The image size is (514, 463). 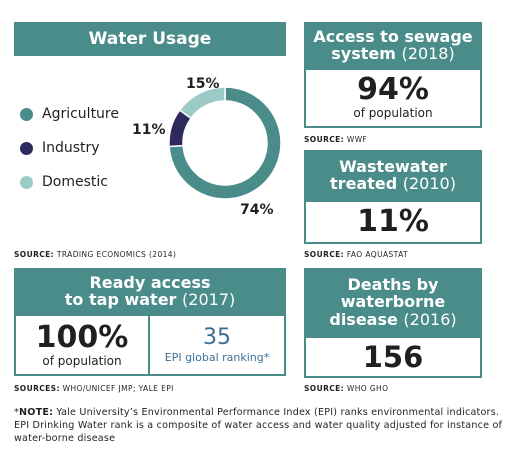 I want to click on tap-water-value-box: 100% of population, so click(x=82, y=345).